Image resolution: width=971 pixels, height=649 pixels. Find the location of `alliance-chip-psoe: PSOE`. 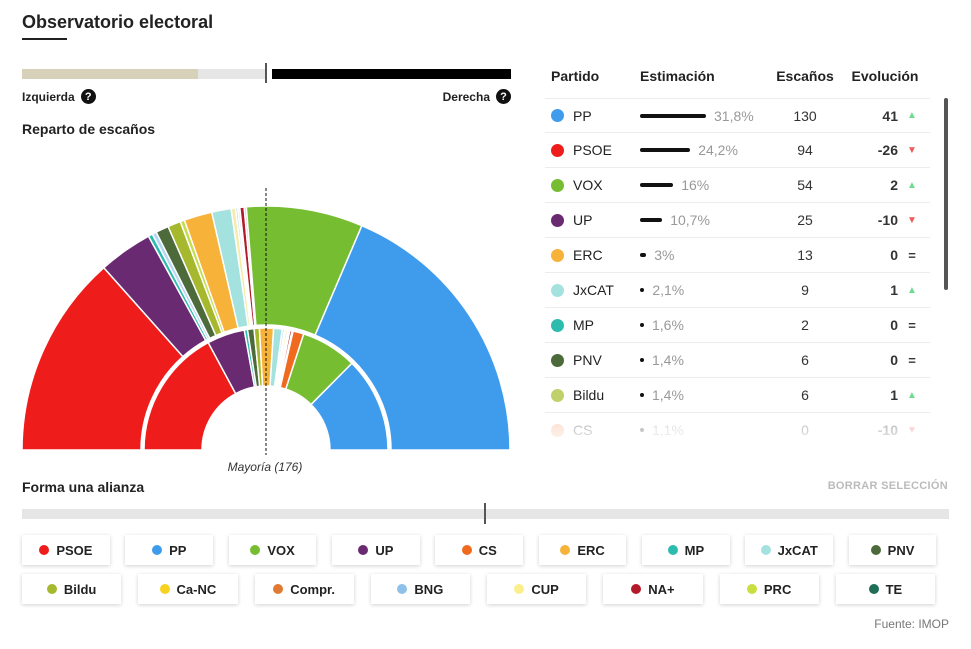

alliance-chip-psoe: PSOE is located at coordinates (66, 550).